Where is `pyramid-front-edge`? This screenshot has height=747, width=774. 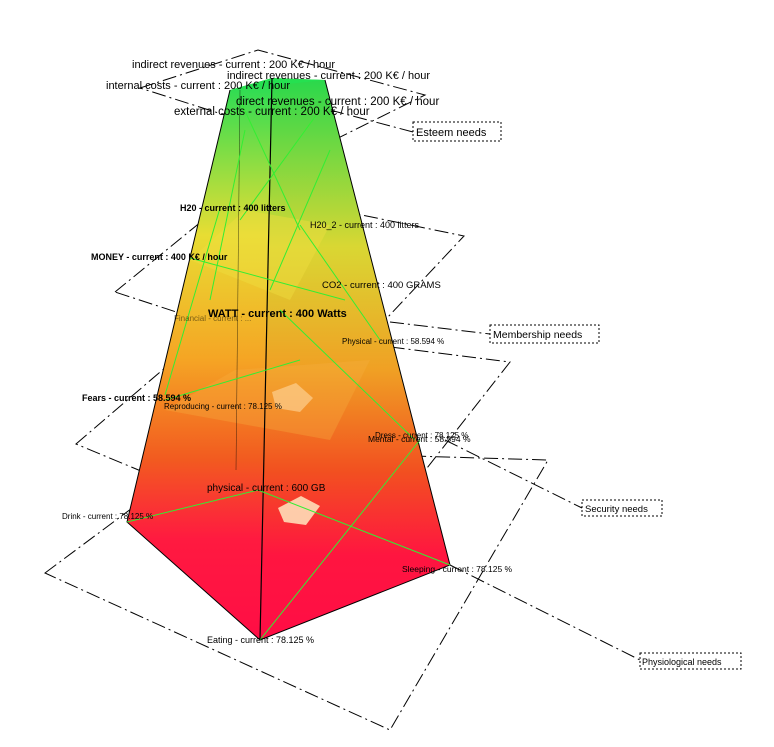
pyramid-front-edge is located at coordinates (266, 359).